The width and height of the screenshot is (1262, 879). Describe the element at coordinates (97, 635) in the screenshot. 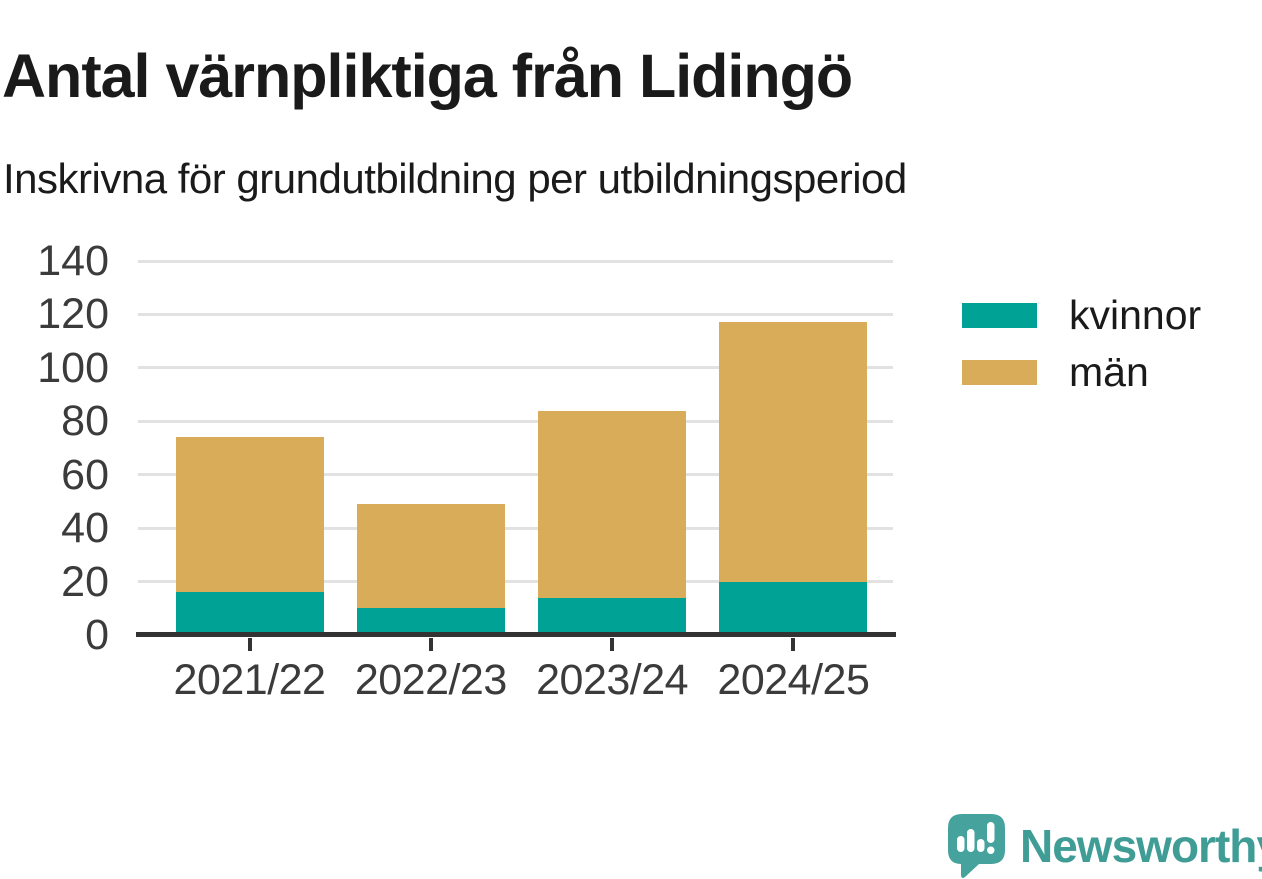

I see `y-axis-tick-label: 0` at that location.